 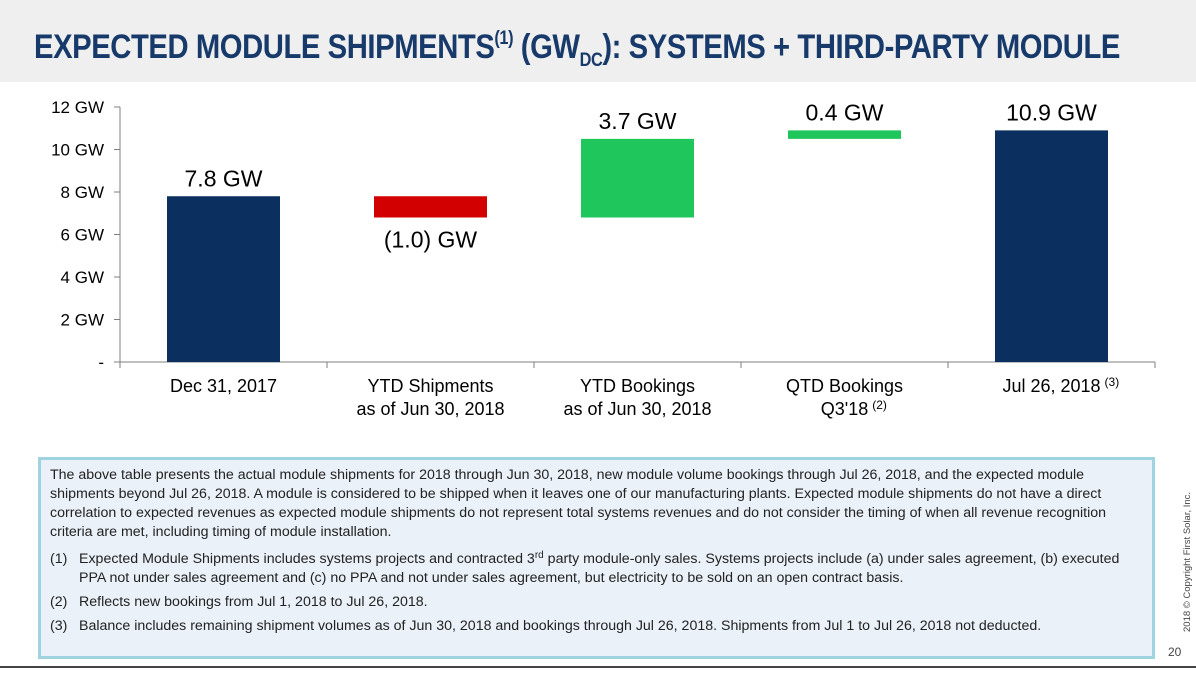 I want to click on category-label: Q3'18, so click(x=844, y=409).